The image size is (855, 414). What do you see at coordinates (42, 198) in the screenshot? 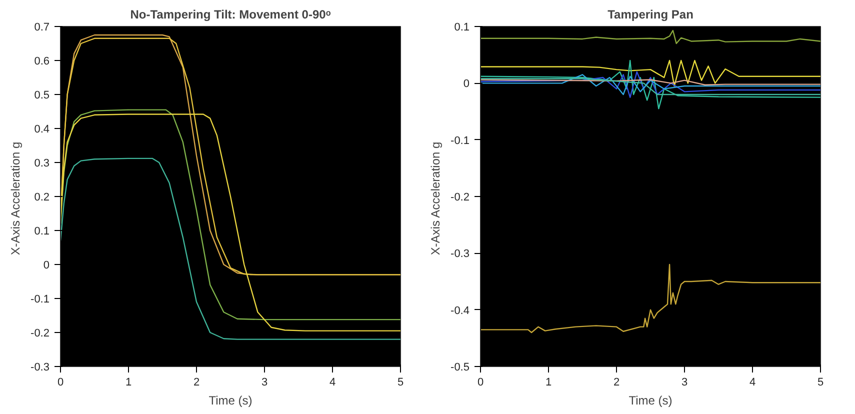
I see `y-tick-label: 0.2` at bounding box center [42, 198].